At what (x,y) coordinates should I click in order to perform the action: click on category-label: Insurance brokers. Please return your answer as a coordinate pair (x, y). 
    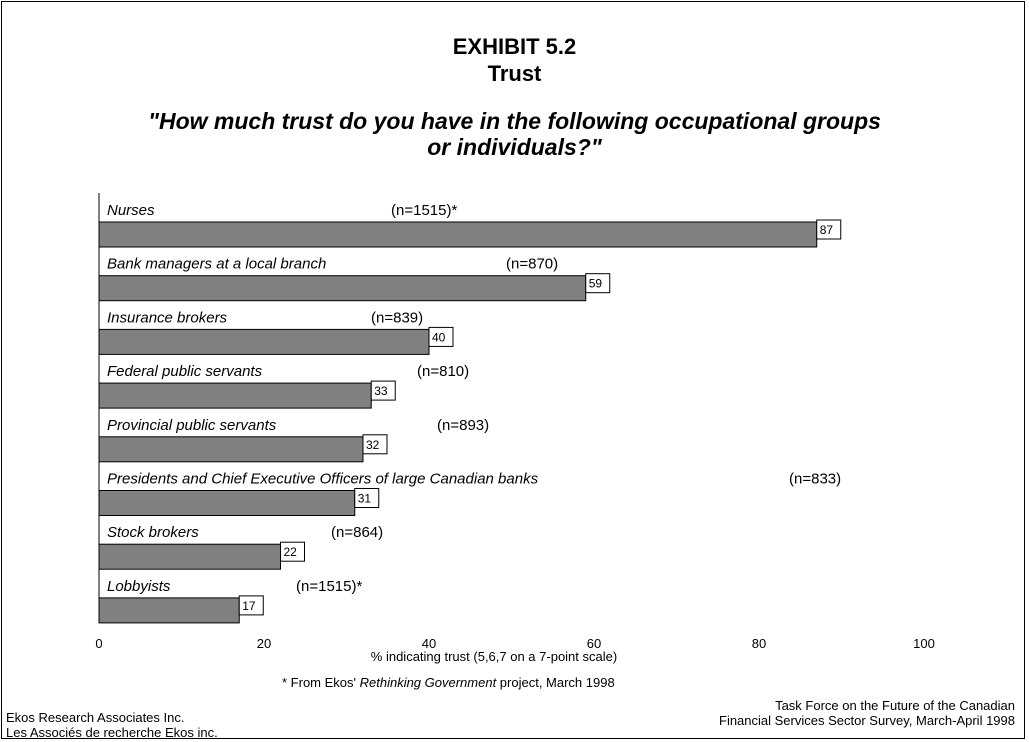
    Looking at the image, I should click on (167, 317).